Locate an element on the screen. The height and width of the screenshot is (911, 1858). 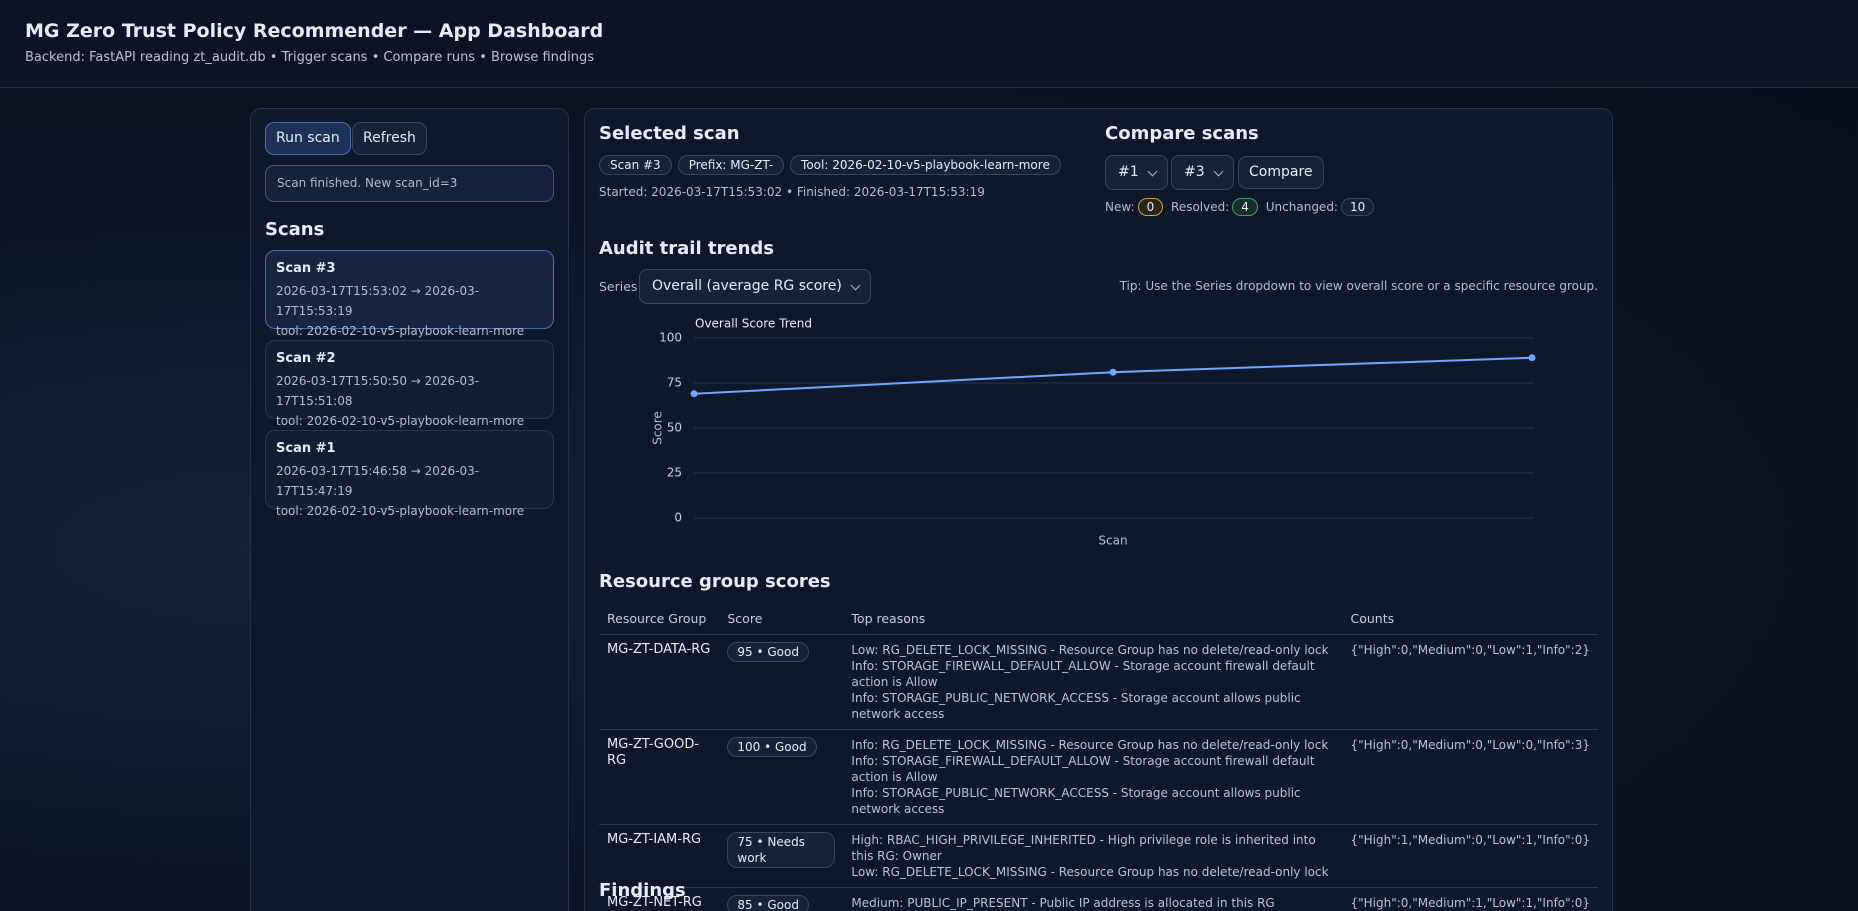
score-badge: 95 • Good is located at coordinates (768, 652).